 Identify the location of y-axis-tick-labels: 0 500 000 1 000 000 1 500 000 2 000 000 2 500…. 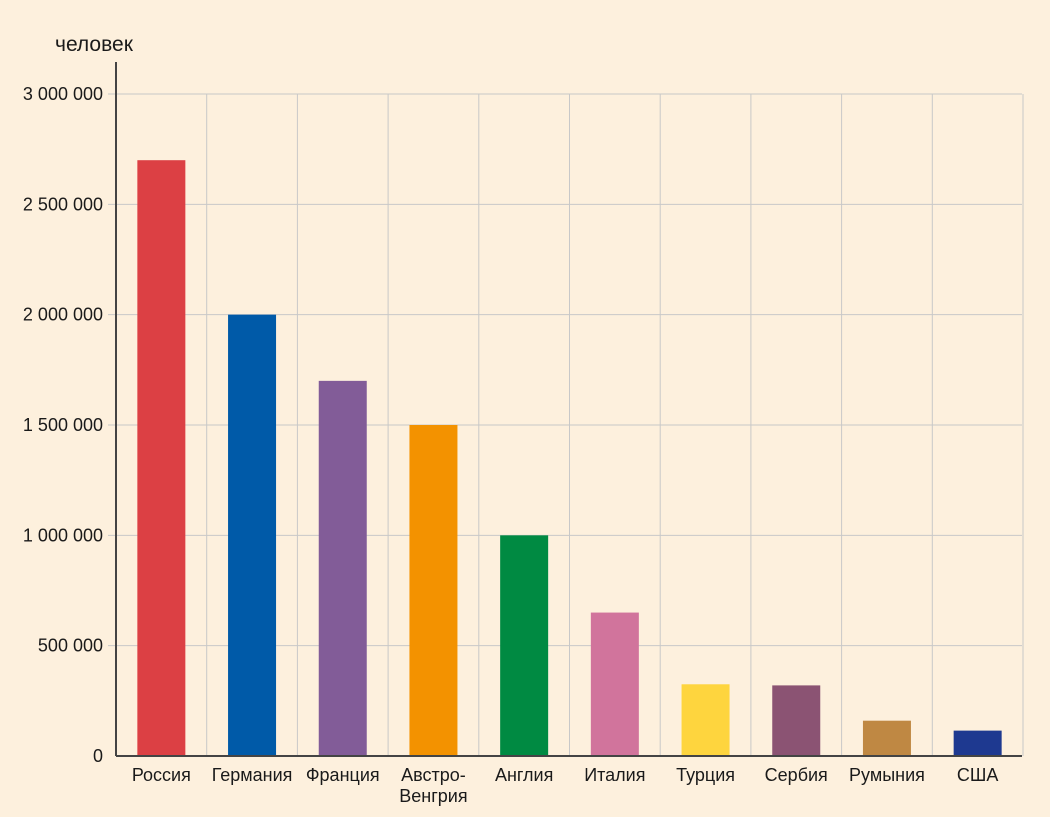
(63, 425).